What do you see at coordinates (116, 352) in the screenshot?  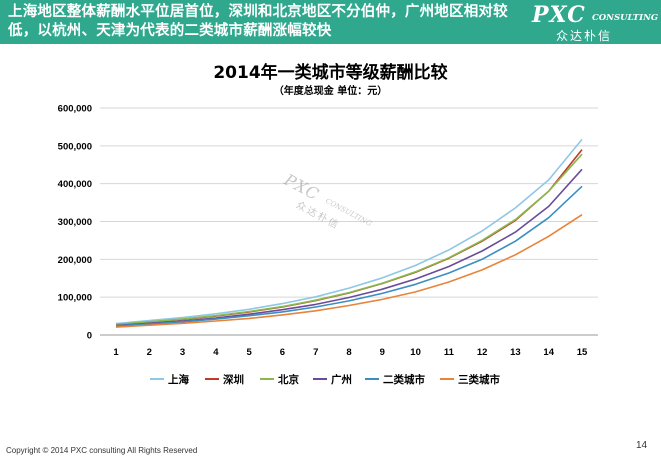 I see `x-tick-label: 1` at bounding box center [116, 352].